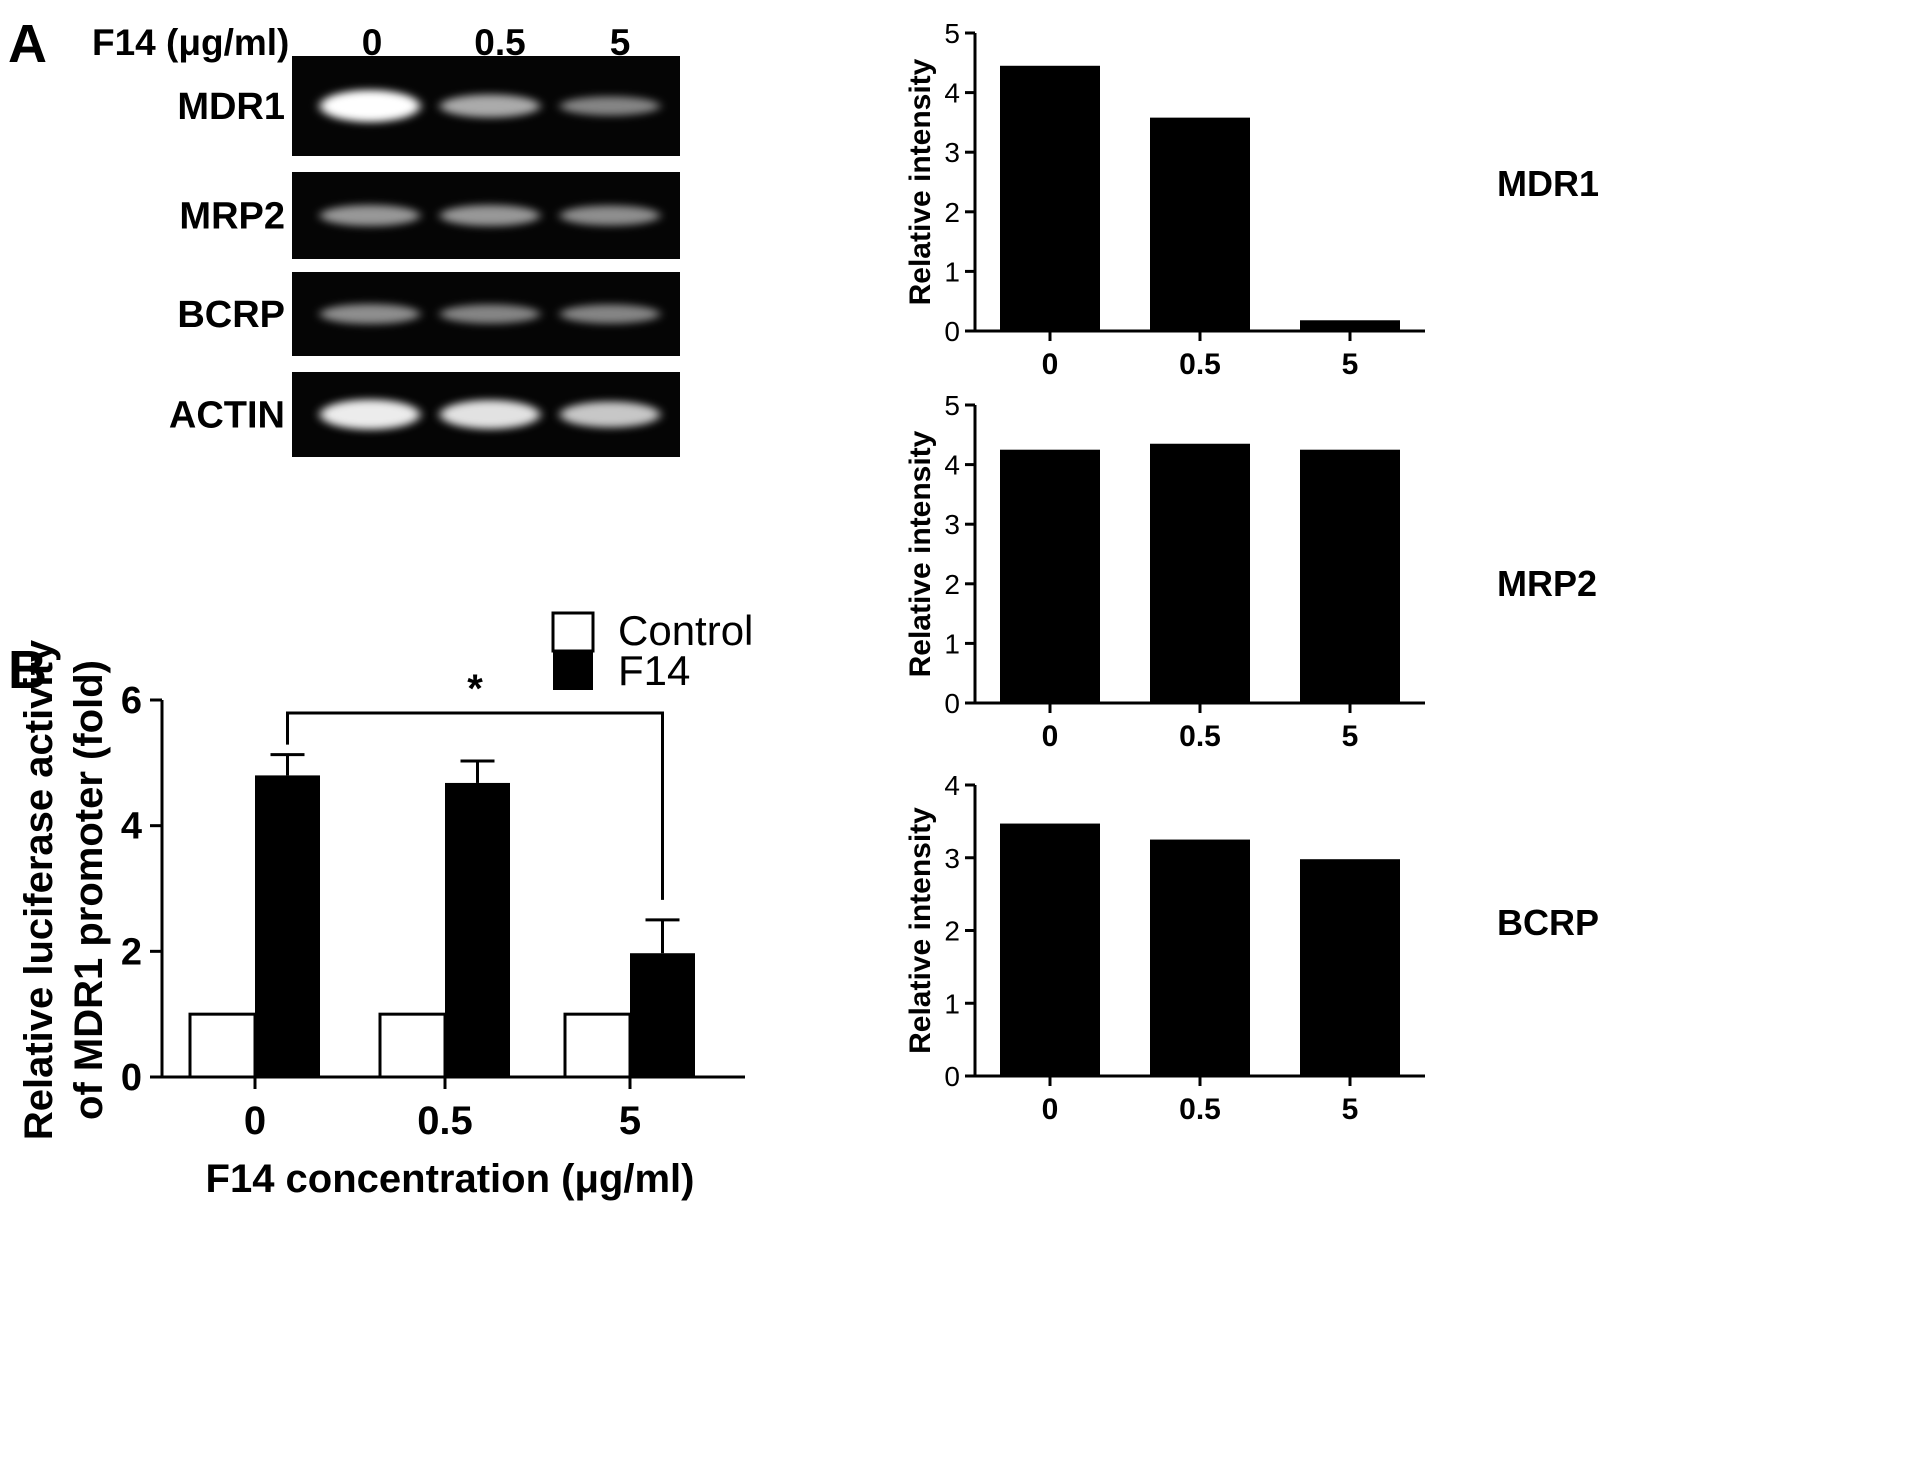  I want to click on side-label: MDR1, so click(1548, 183).